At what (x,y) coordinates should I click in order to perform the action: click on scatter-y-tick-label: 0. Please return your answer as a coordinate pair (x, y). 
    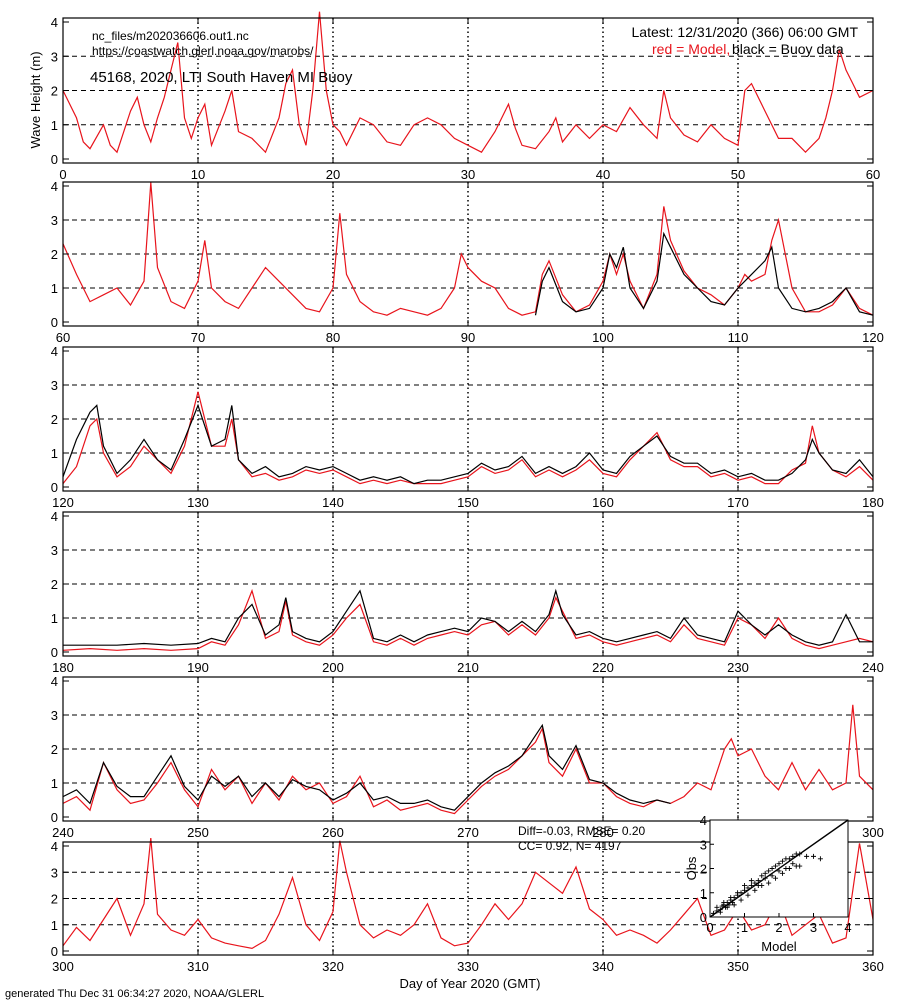
    Looking at the image, I should click on (703, 917).